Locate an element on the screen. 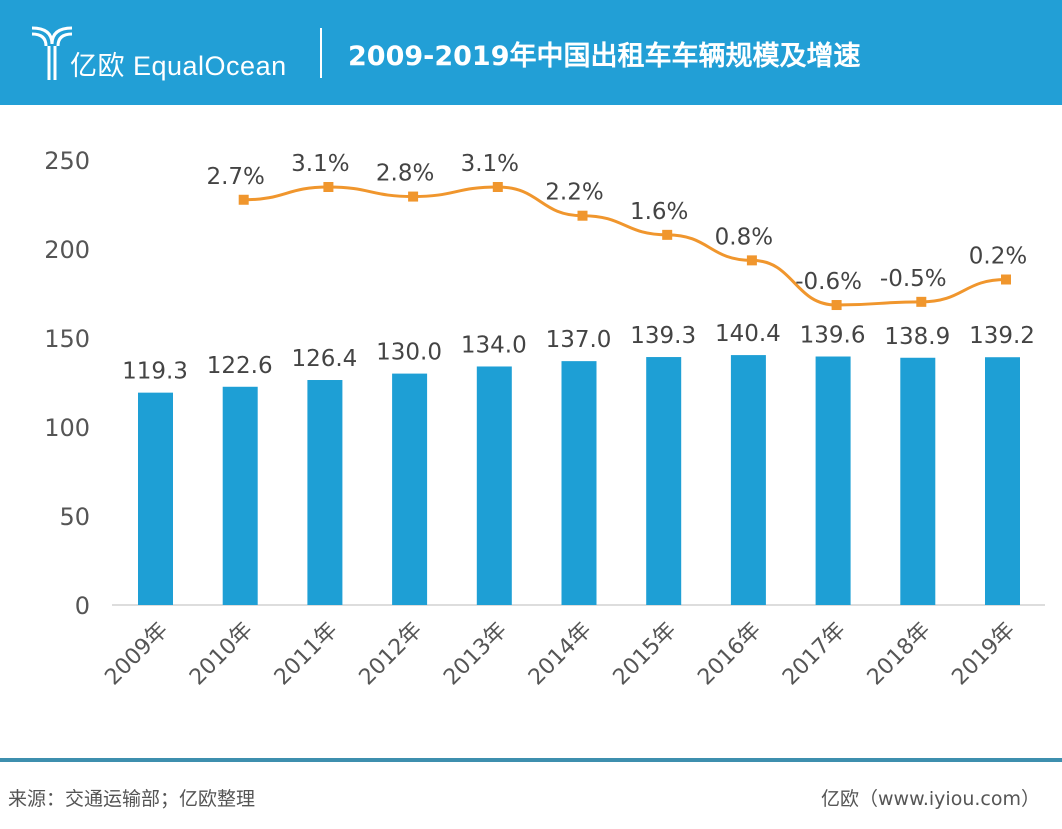 The image size is (1062, 829). growth-value-label: -0.6% is located at coordinates (828, 282).